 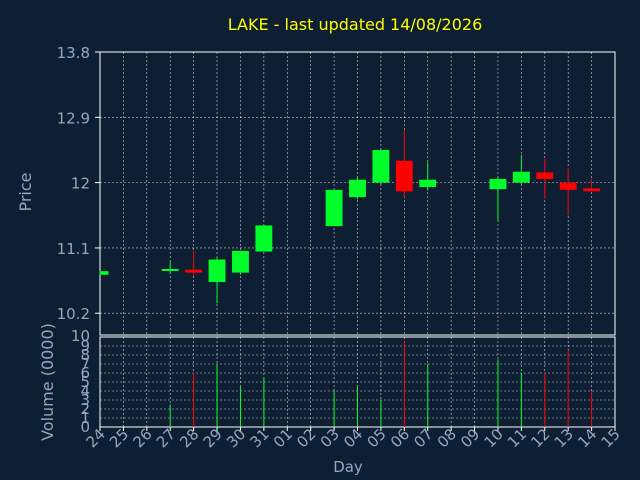 I want to click on price-tick-label: 12, so click(x=80, y=184).